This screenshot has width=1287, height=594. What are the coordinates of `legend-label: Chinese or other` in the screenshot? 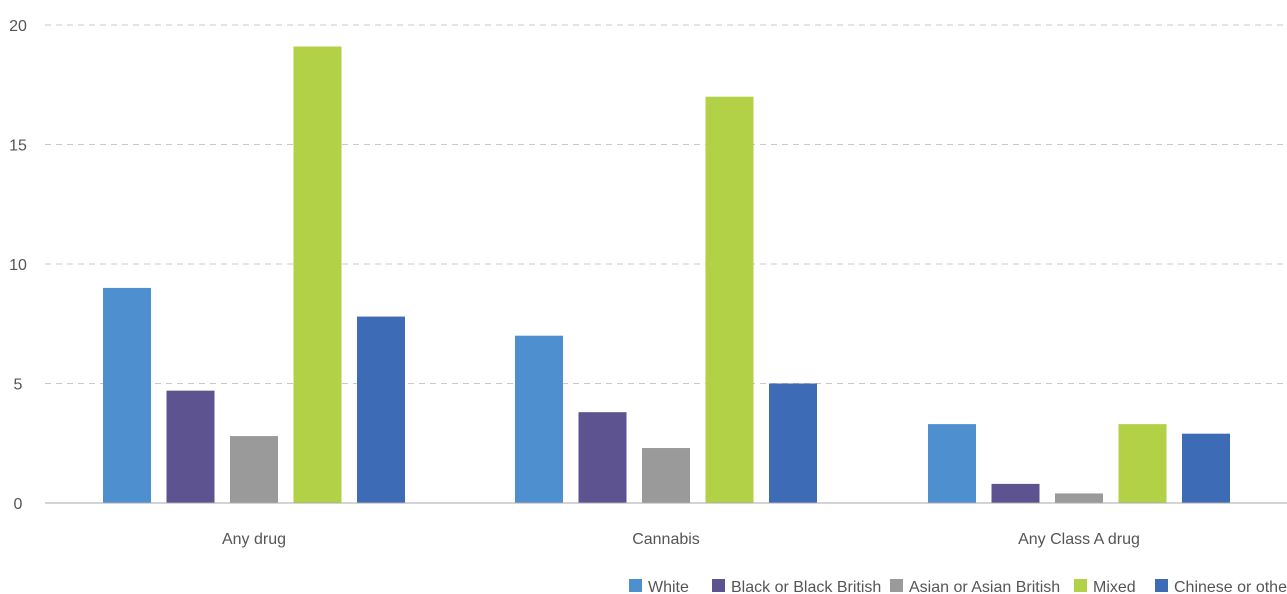 It's located at (1230, 586).